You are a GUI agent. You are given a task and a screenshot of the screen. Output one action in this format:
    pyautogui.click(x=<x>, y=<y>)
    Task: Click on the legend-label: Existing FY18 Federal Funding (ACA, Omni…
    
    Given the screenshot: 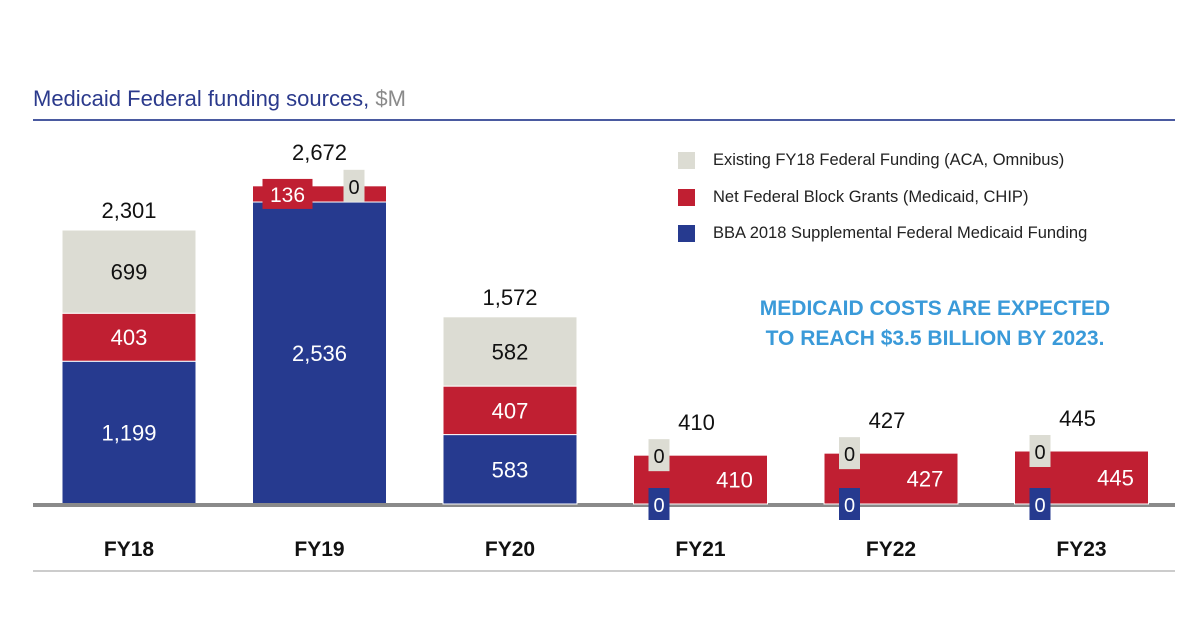 What is the action you would take?
    pyautogui.click(x=889, y=160)
    